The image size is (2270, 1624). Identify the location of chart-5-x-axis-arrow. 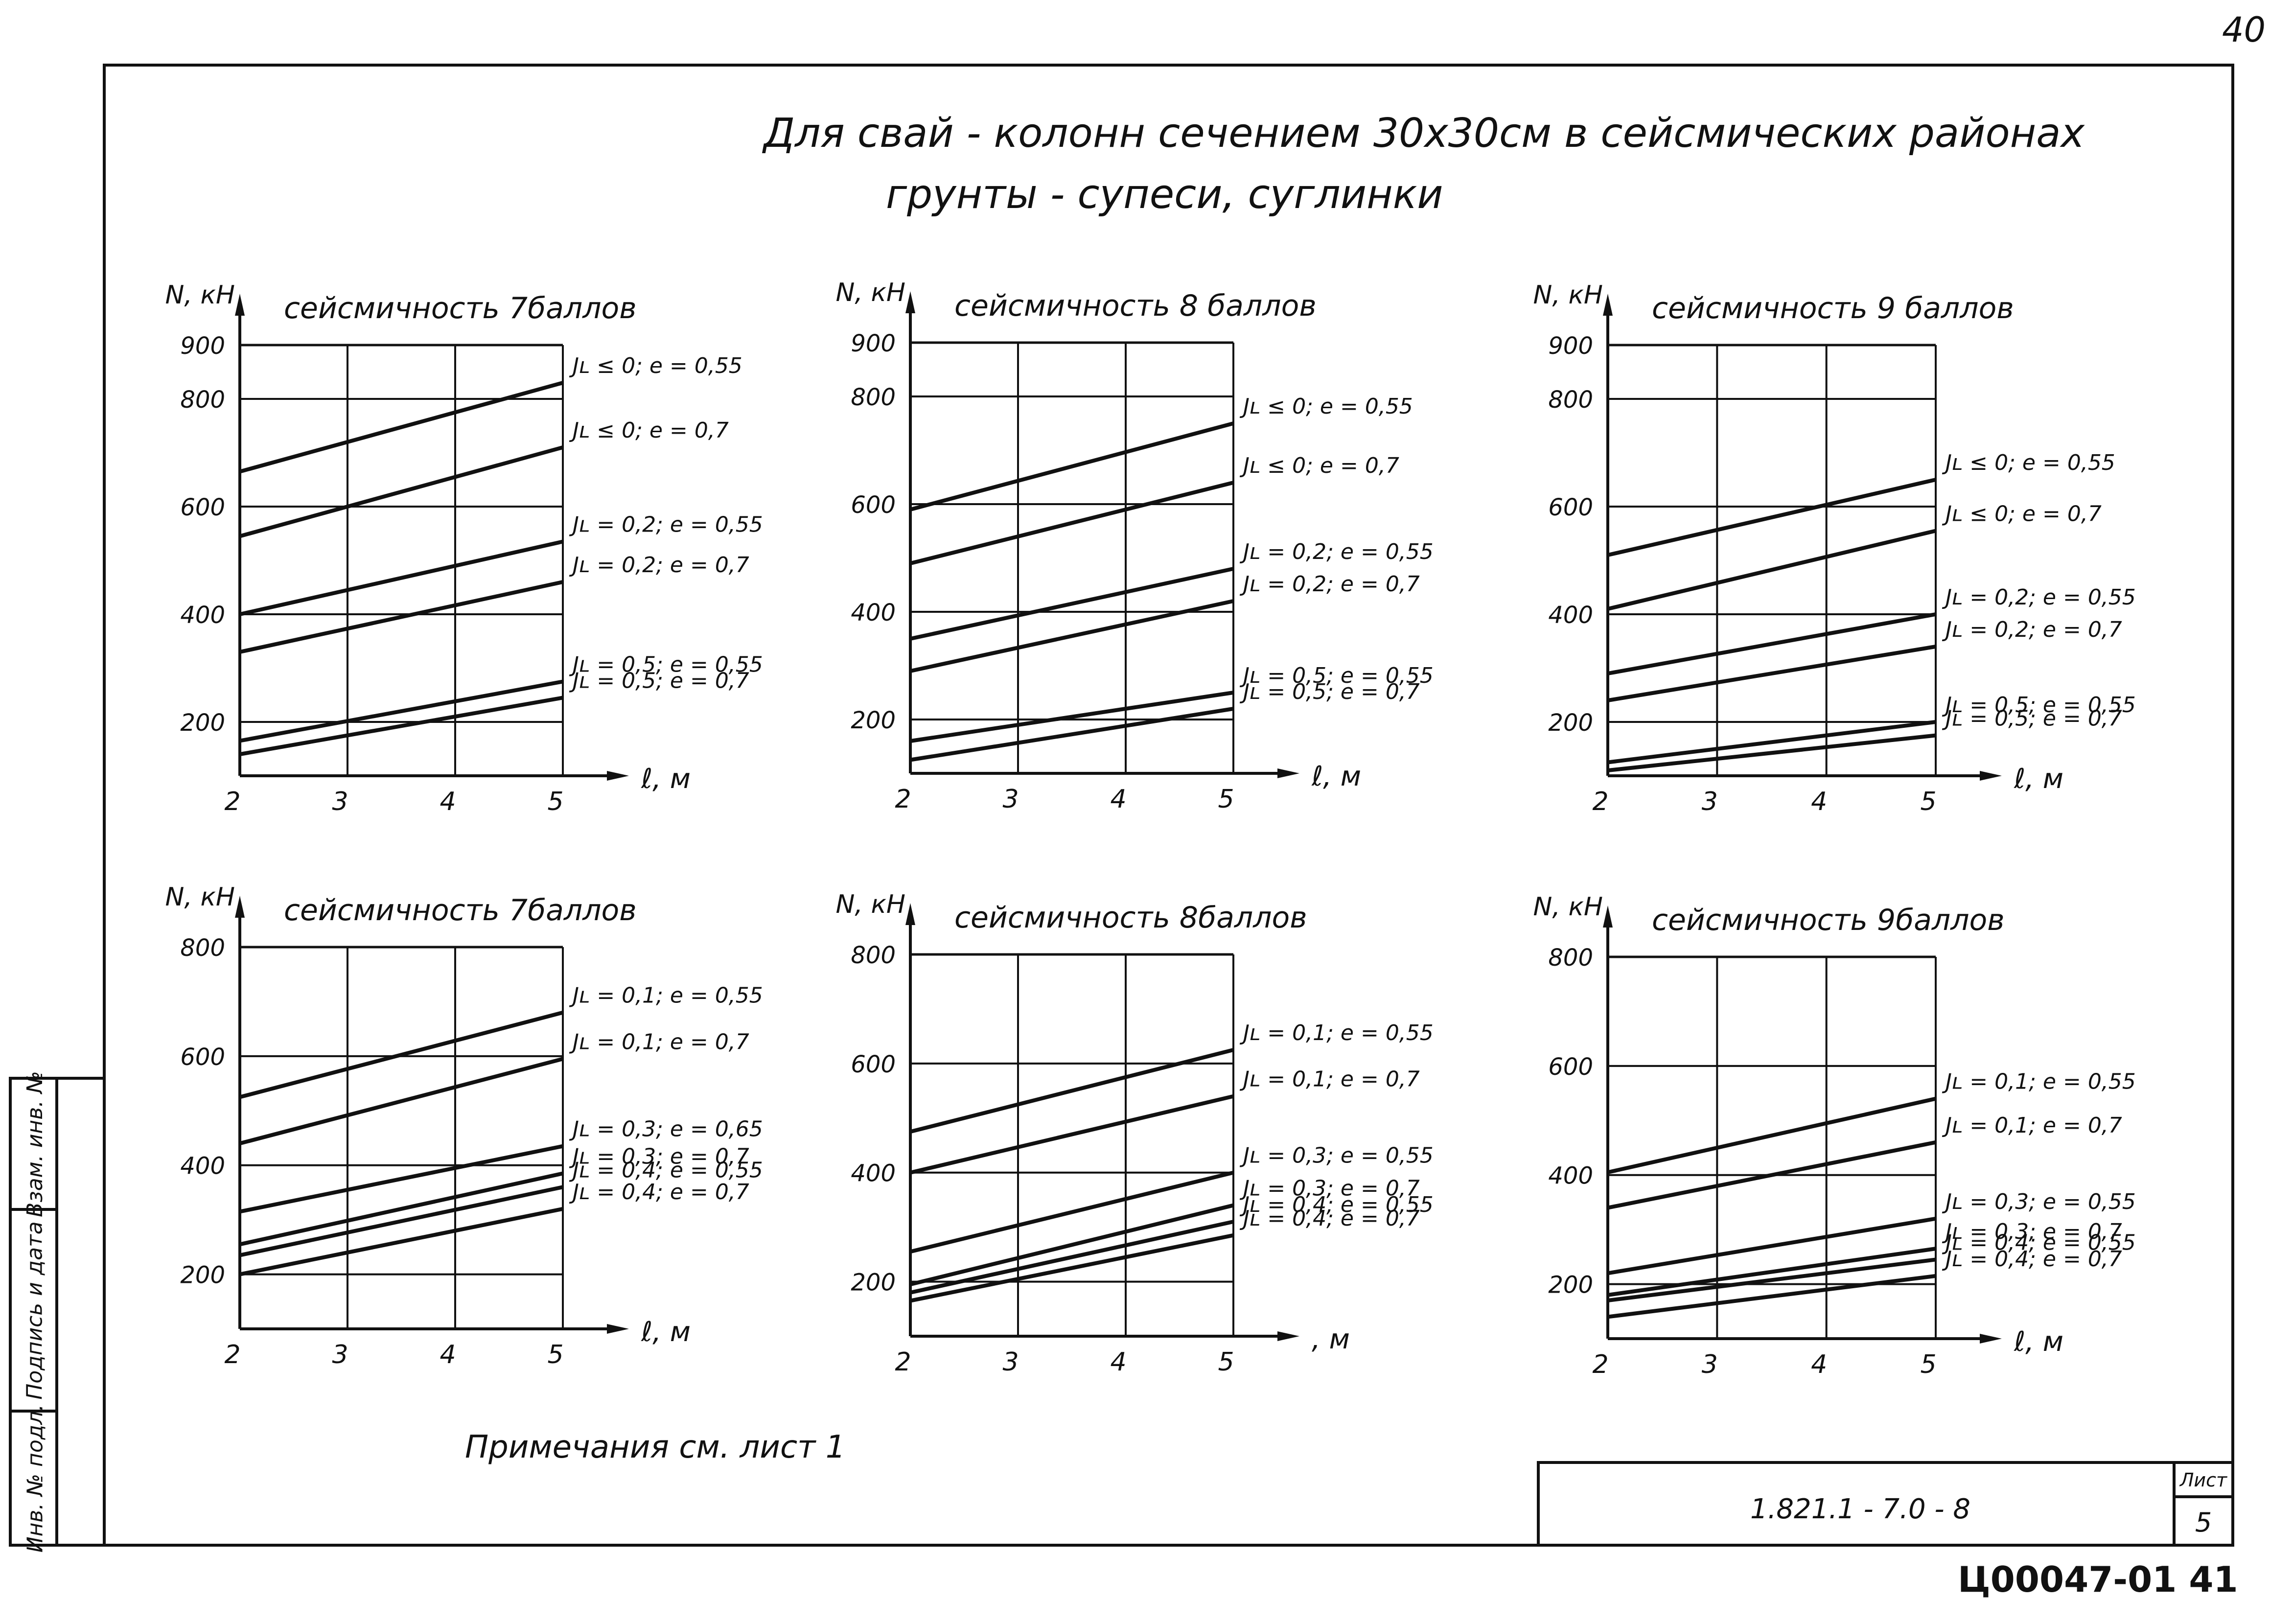
(1288, 1336).